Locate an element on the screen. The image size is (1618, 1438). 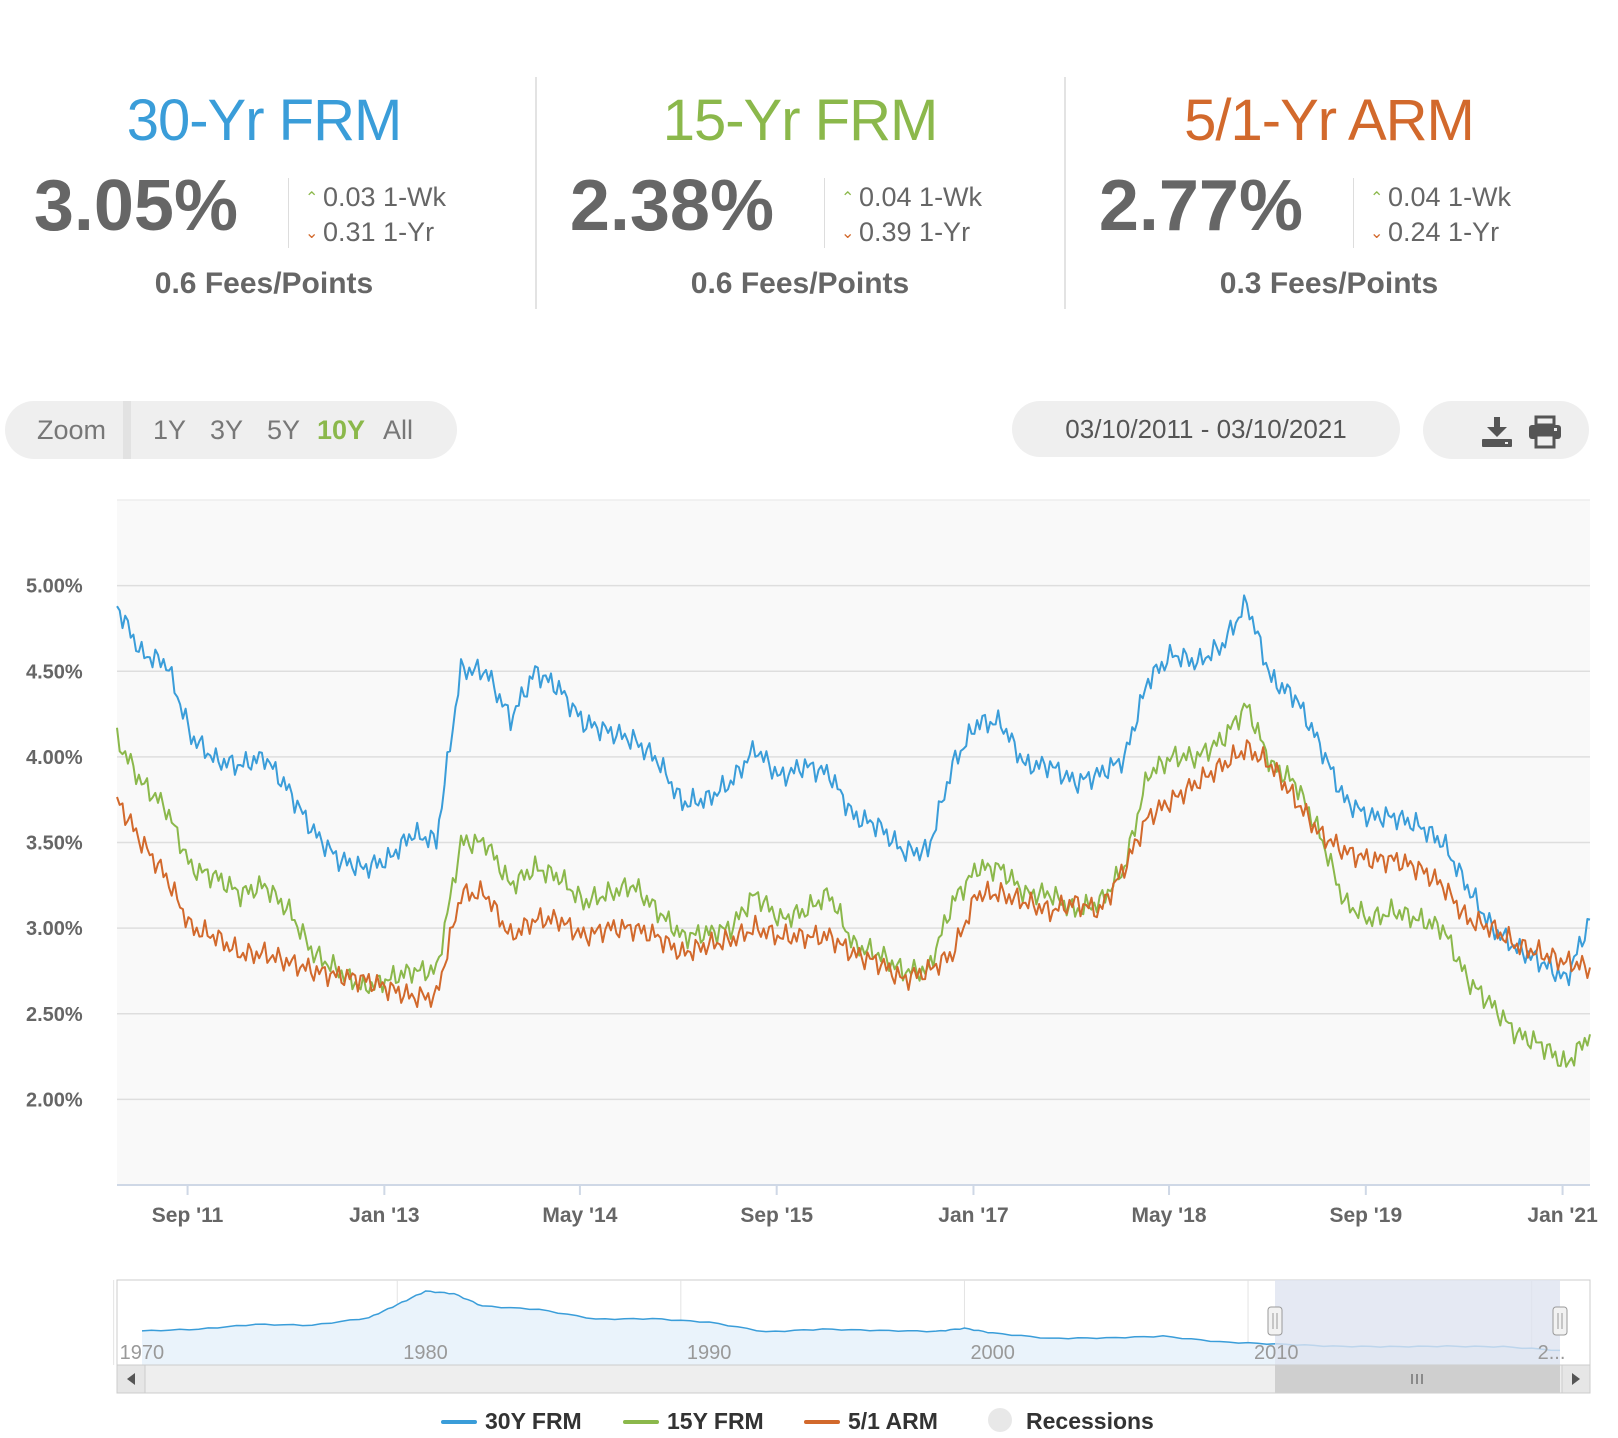
card-title: 5/1-Yr ARM is located at coordinates (1329, 120).